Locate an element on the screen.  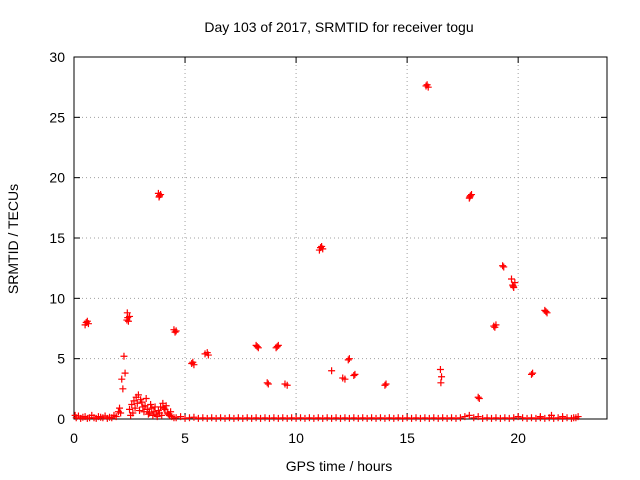
x-tick-label: 20 is located at coordinates (518, 438).